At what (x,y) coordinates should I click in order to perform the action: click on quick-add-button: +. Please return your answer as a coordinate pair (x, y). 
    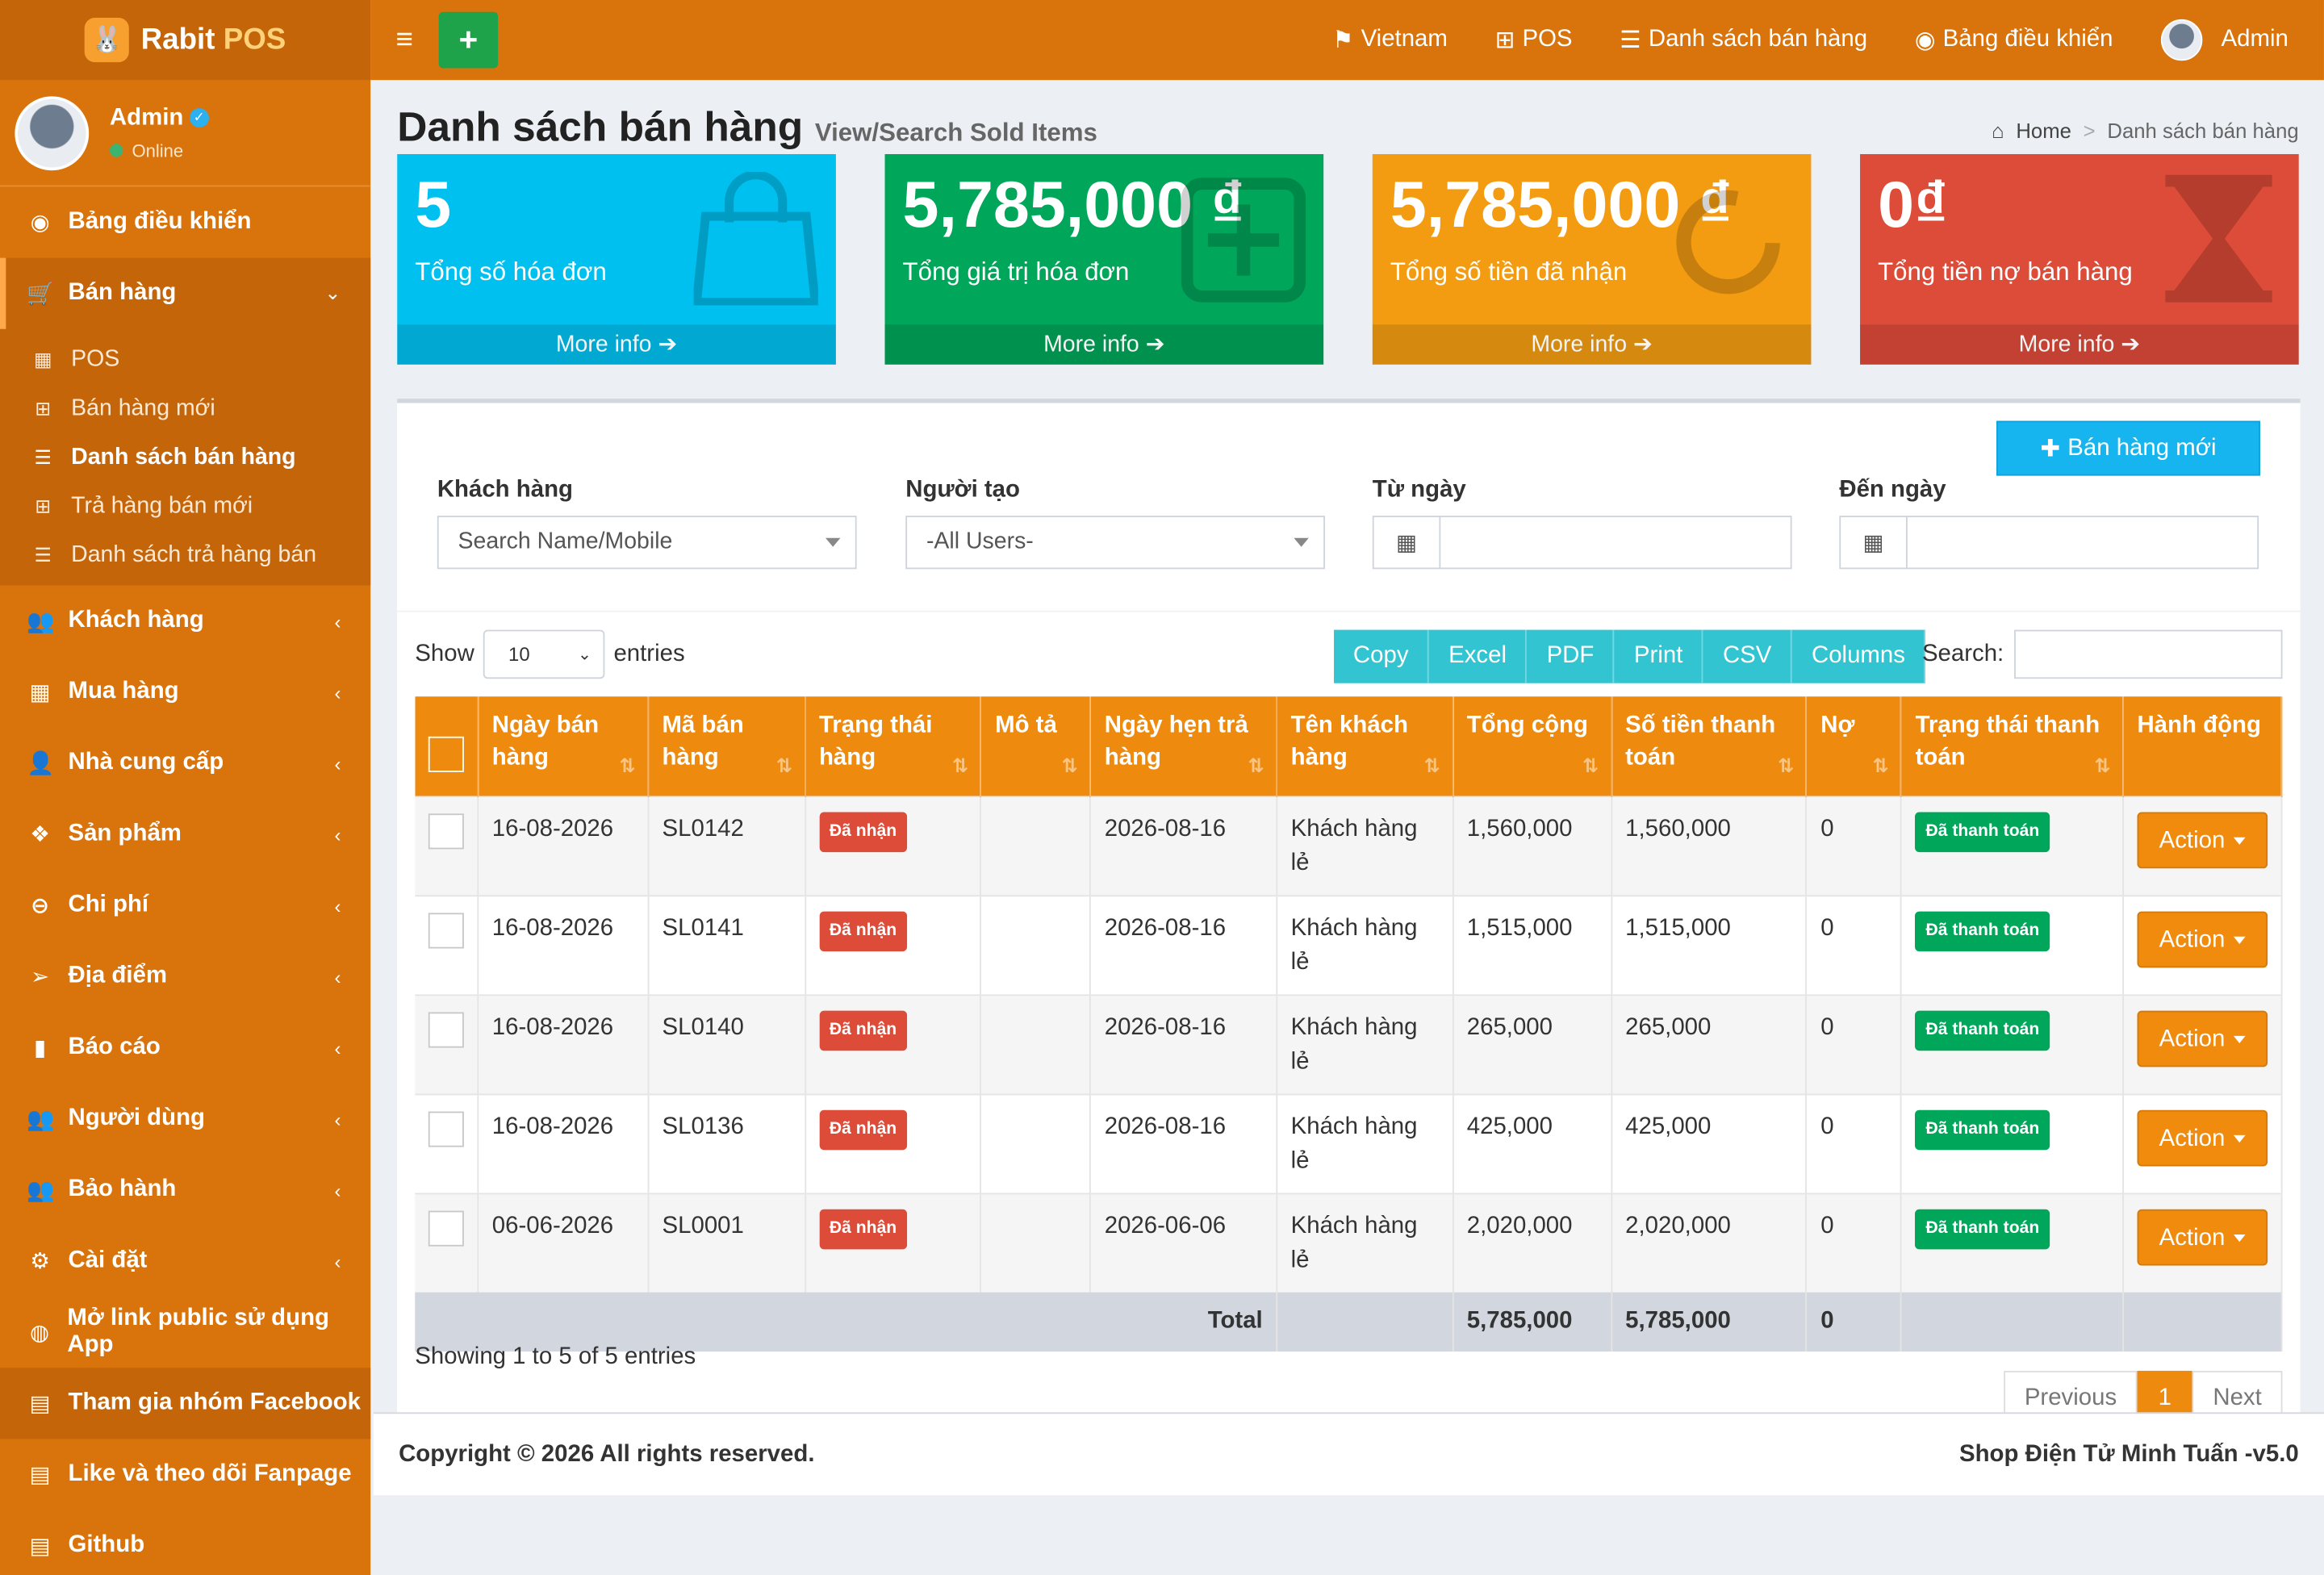
    Looking at the image, I should click on (468, 40).